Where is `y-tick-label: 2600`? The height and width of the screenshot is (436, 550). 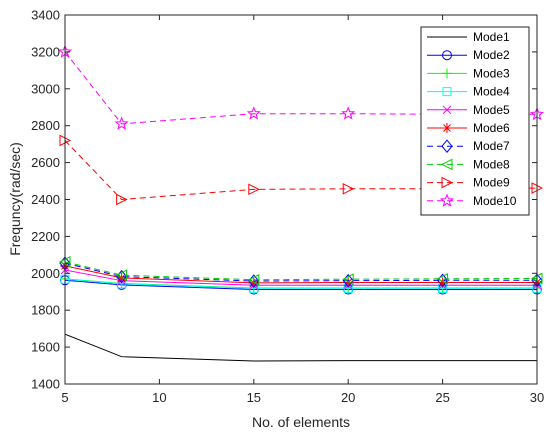 y-tick-label: 2600 is located at coordinates (45, 162).